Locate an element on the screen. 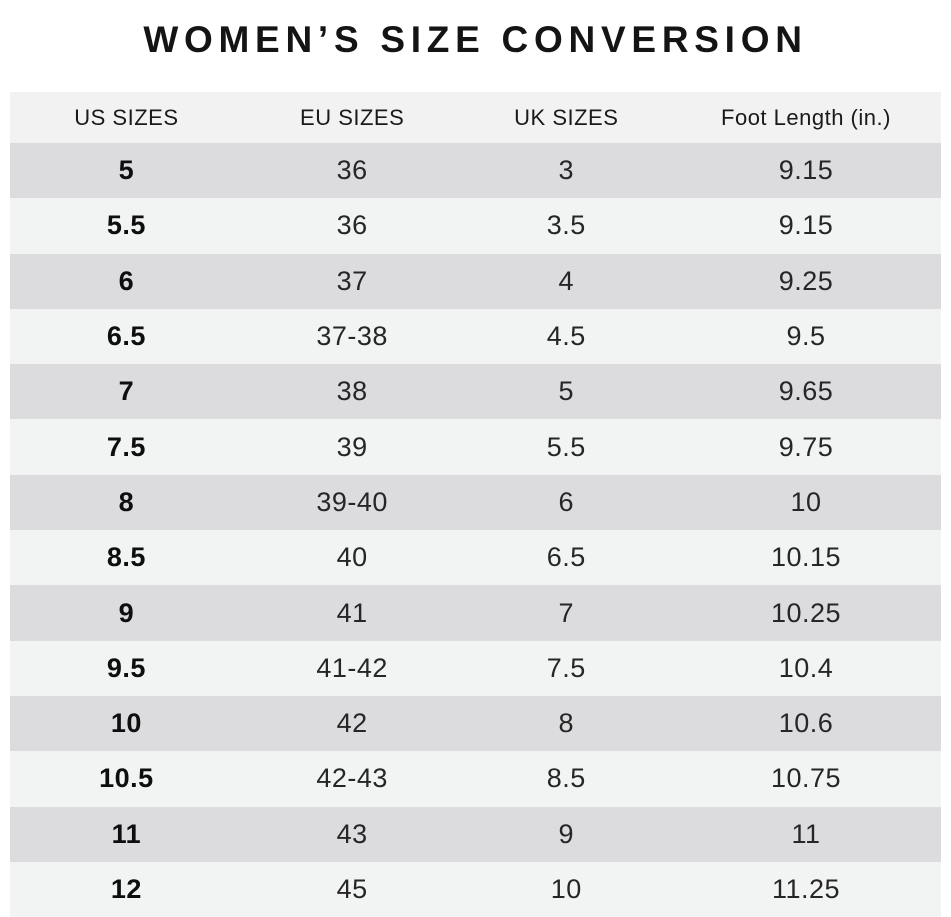 This screenshot has height=917, width=951. table-cell: 10.75 is located at coordinates (806, 778).